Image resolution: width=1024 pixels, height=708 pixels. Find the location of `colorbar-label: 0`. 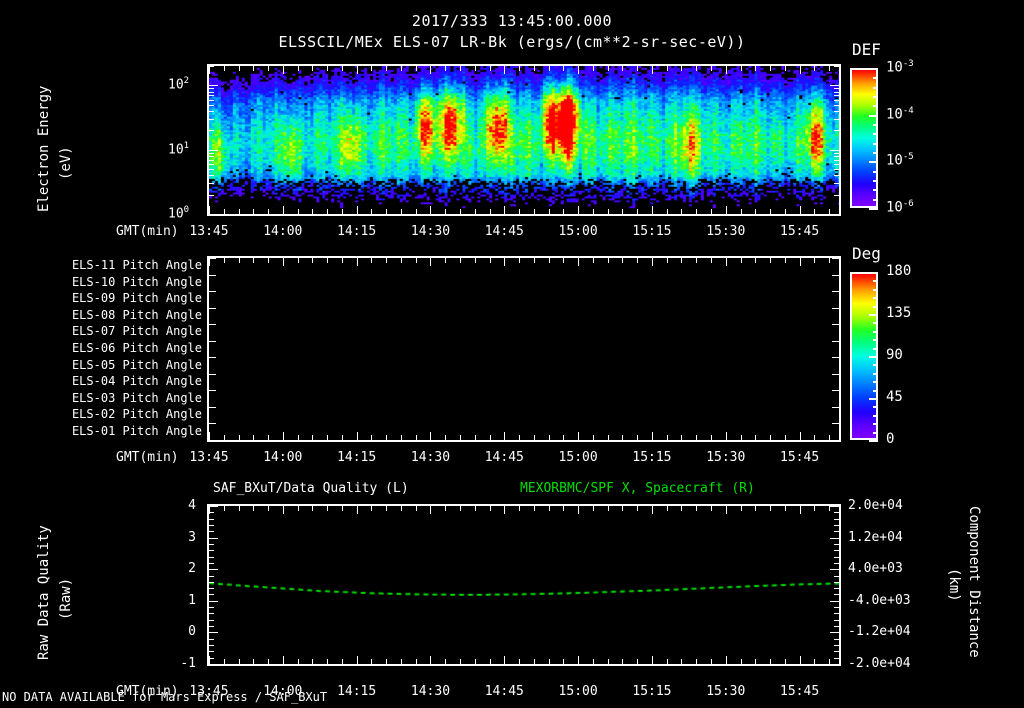

colorbar-label: 0 is located at coordinates (890, 439).